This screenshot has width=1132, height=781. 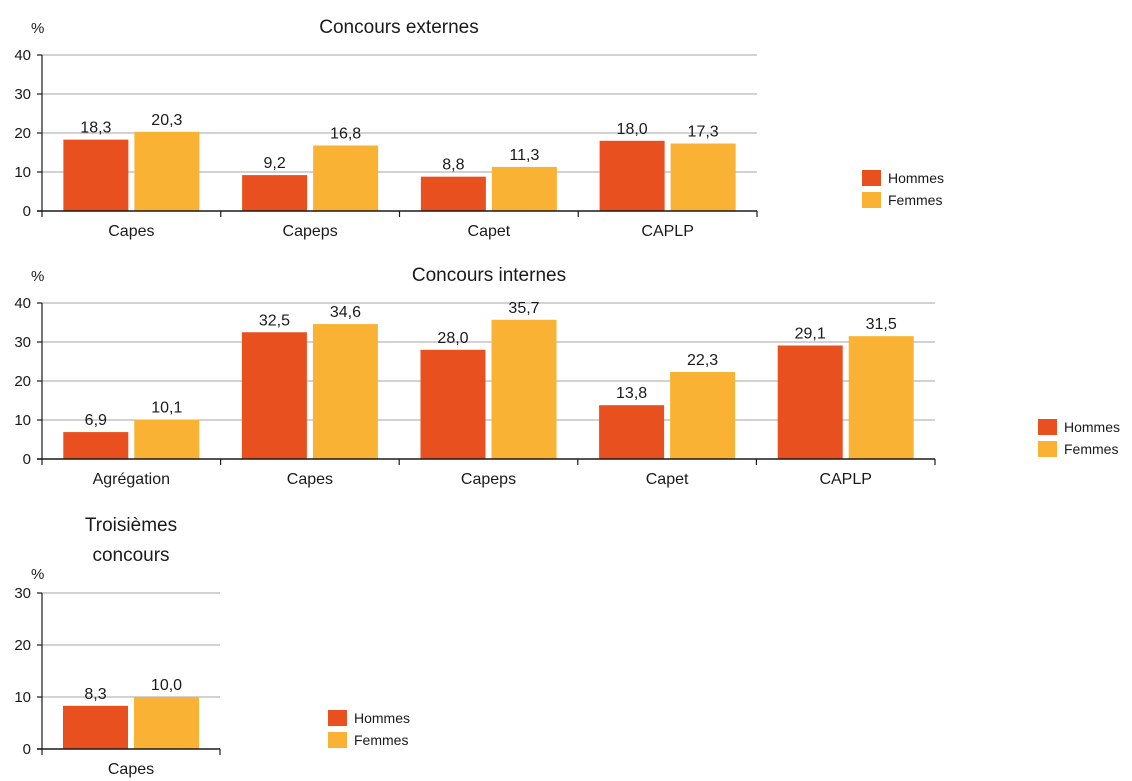 I want to click on data-label: 31,5, so click(x=881, y=324).